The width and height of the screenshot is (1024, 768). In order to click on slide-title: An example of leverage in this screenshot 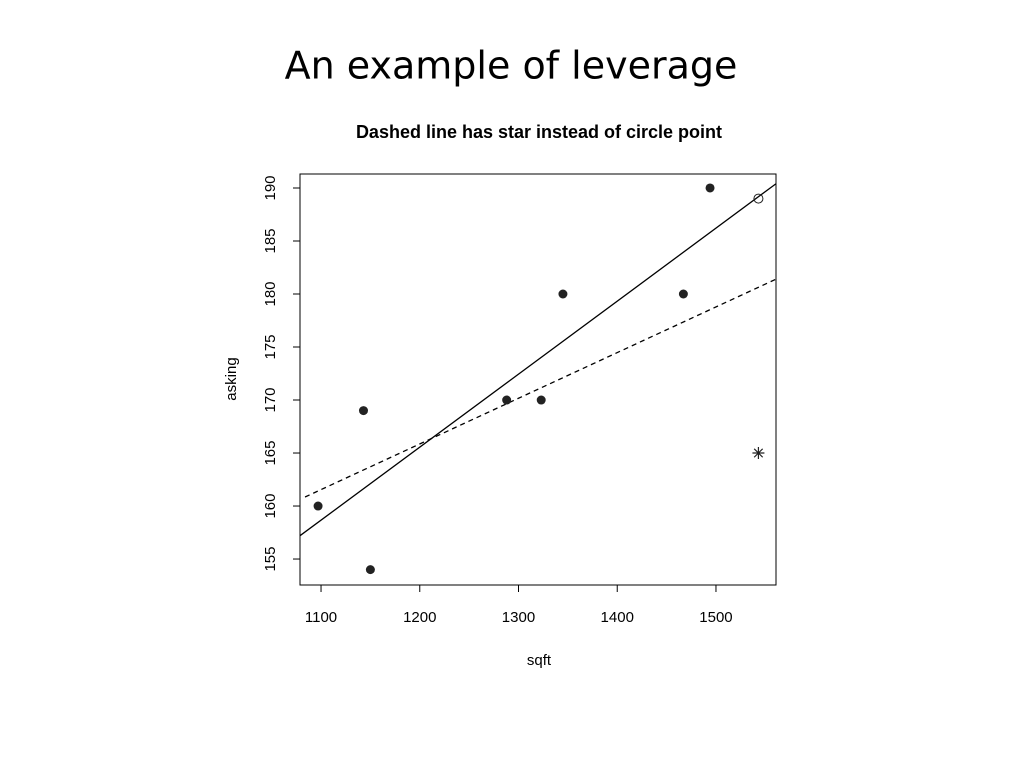, I will do `click(511, 66)`.